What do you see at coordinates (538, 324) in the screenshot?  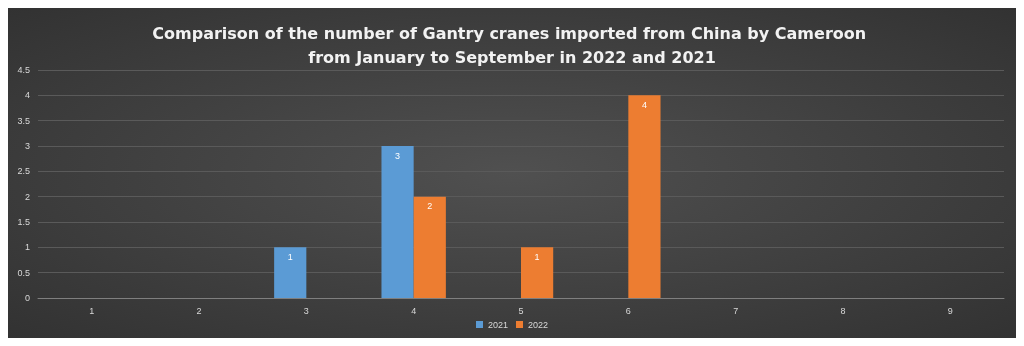 I see `legend-label: 2022` at bounding box center [538, 324].